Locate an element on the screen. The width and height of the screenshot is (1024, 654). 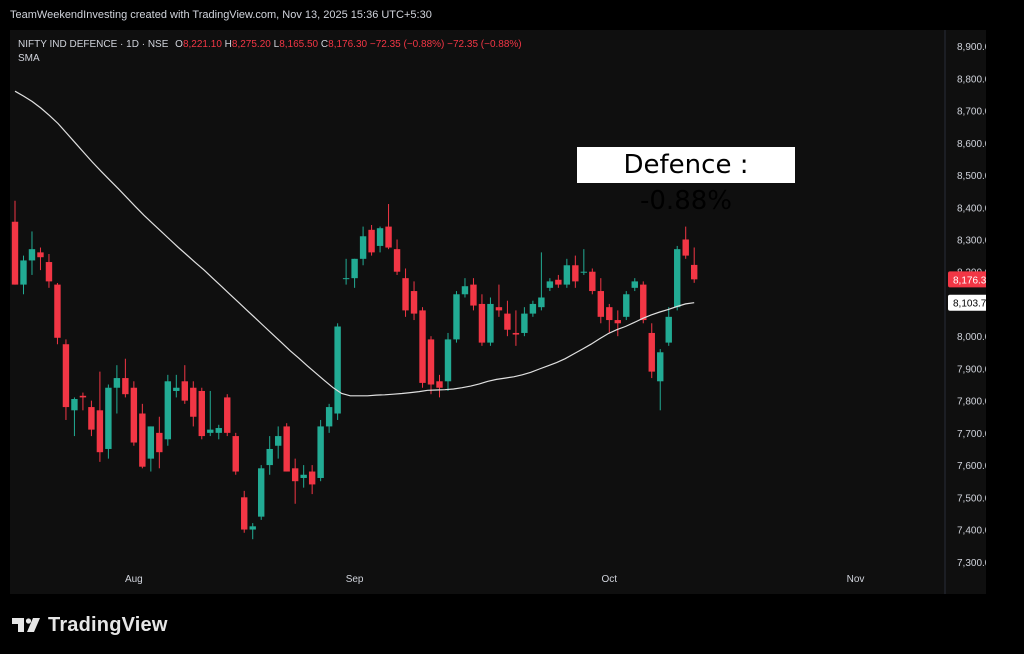
chart-annotation: Defence : -0.88% is located at coordinates (686, 181).